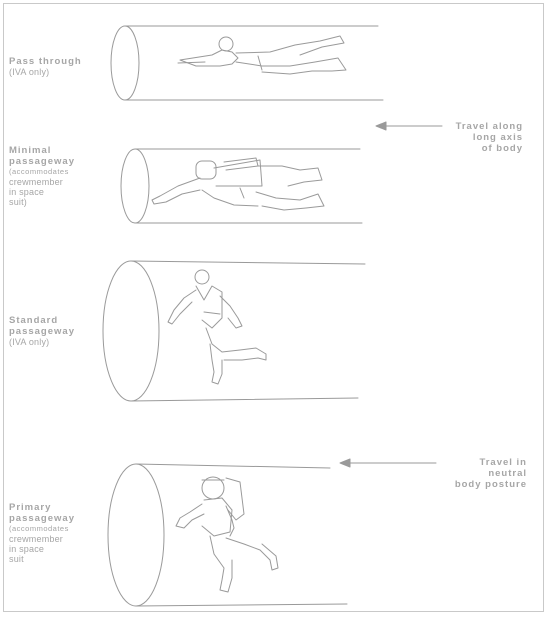  Describe the element at coordinates (30, 150) in the screenshot. I see `label-title: Minimal` at that location.